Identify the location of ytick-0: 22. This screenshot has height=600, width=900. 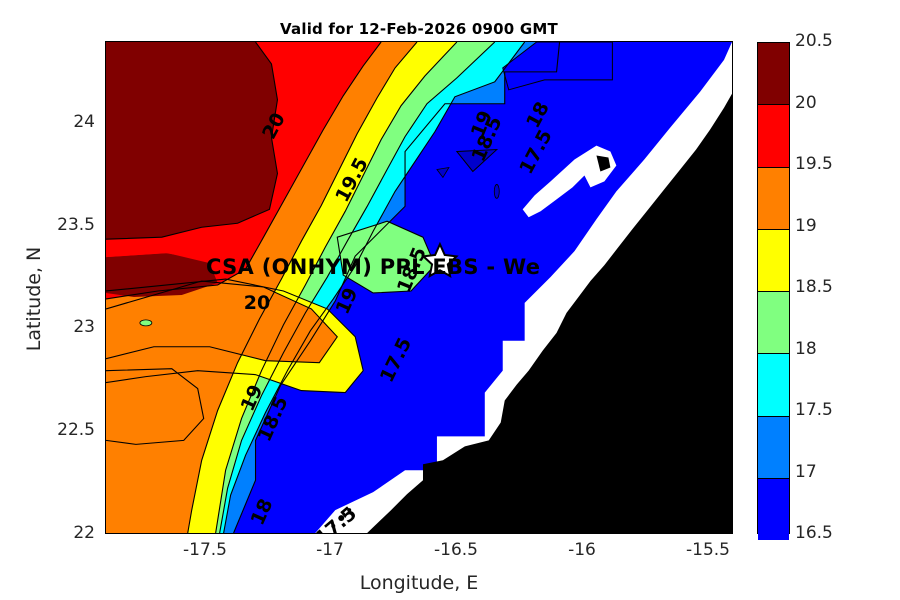
(84, 533).